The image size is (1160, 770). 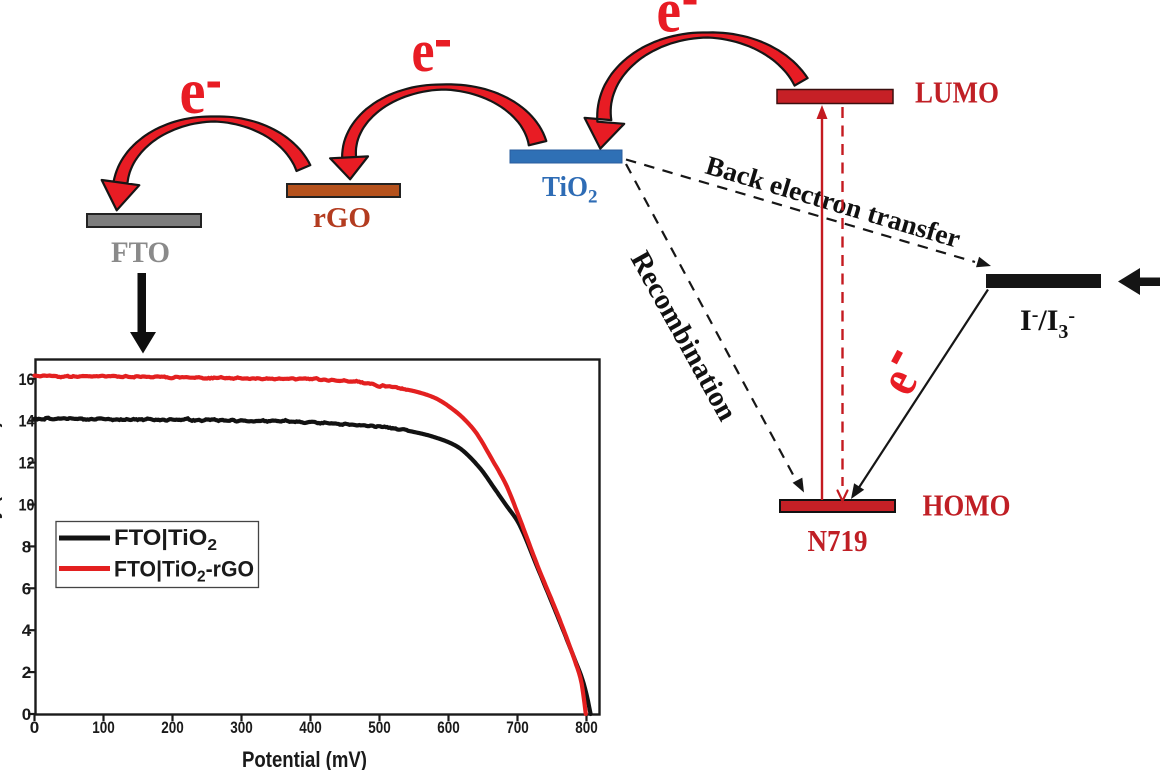 What do you see at coordinates (172, 727) in the screenshot?
I see `svg-text: 200` at bounding box center [172, 727].